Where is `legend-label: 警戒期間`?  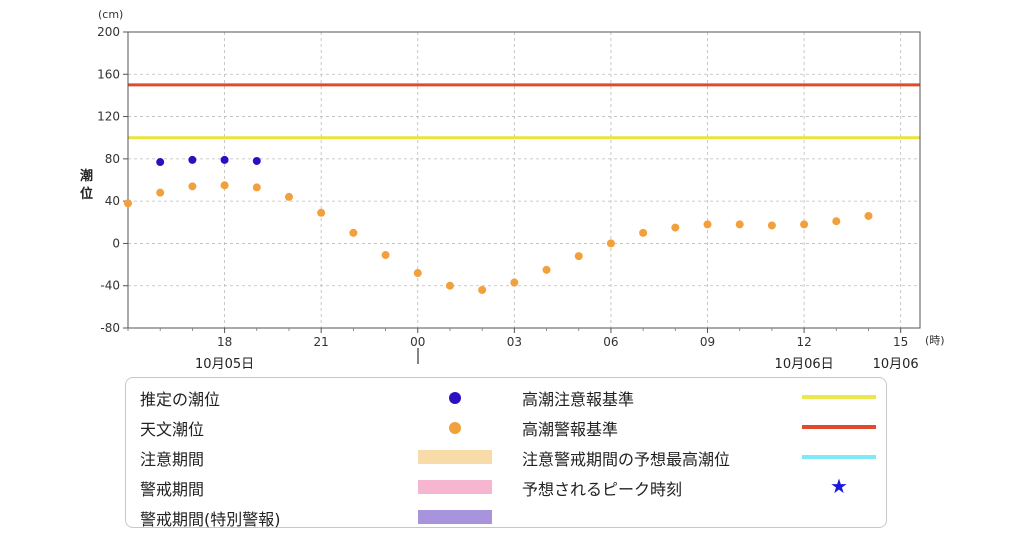 legend-label: 警戒期間 is located at coordinates (172, 489).